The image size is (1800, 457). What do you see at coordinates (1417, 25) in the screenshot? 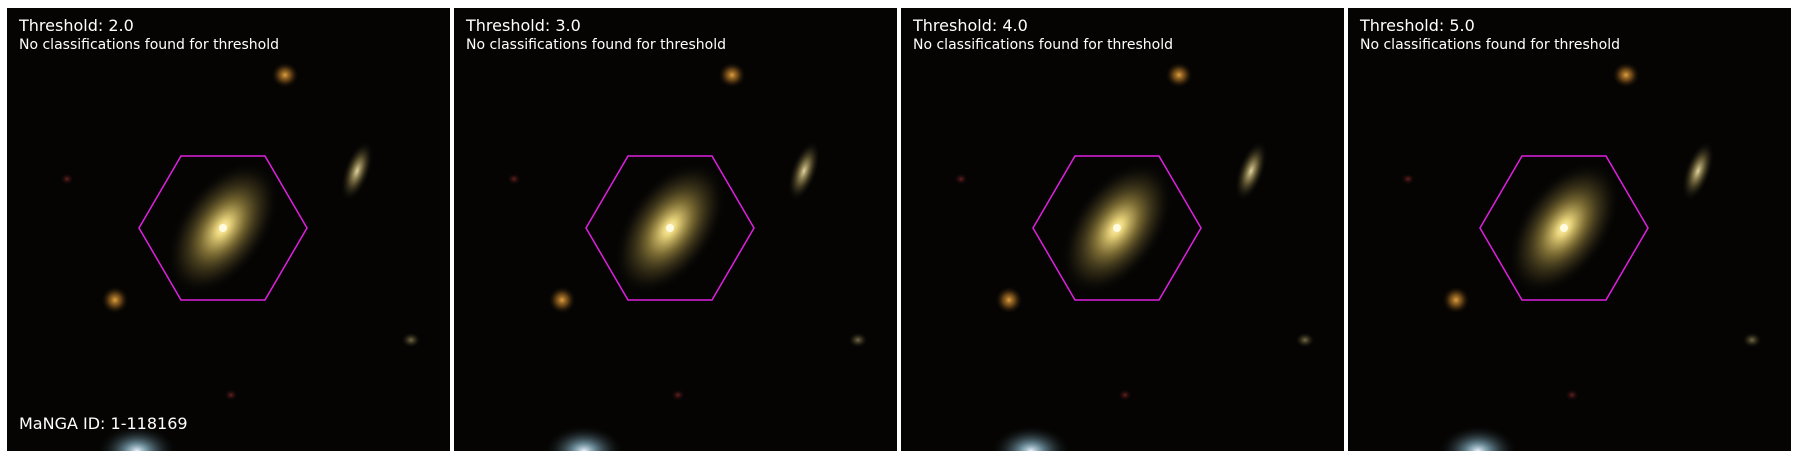
I see `panel-title: Threshold: 5.0` at bounding box center [1417, 25].